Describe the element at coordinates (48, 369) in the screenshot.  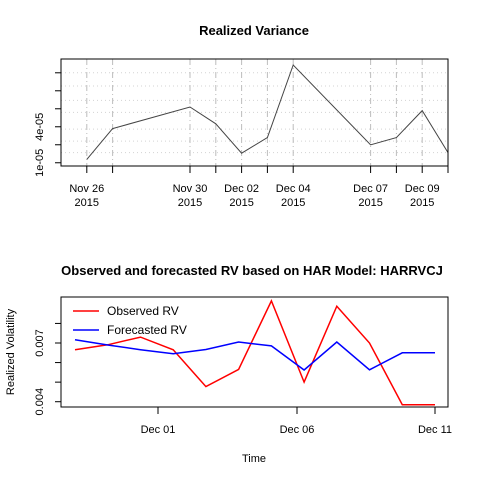
I see `chart2-y-axis: 0.004 0.007` at that location.